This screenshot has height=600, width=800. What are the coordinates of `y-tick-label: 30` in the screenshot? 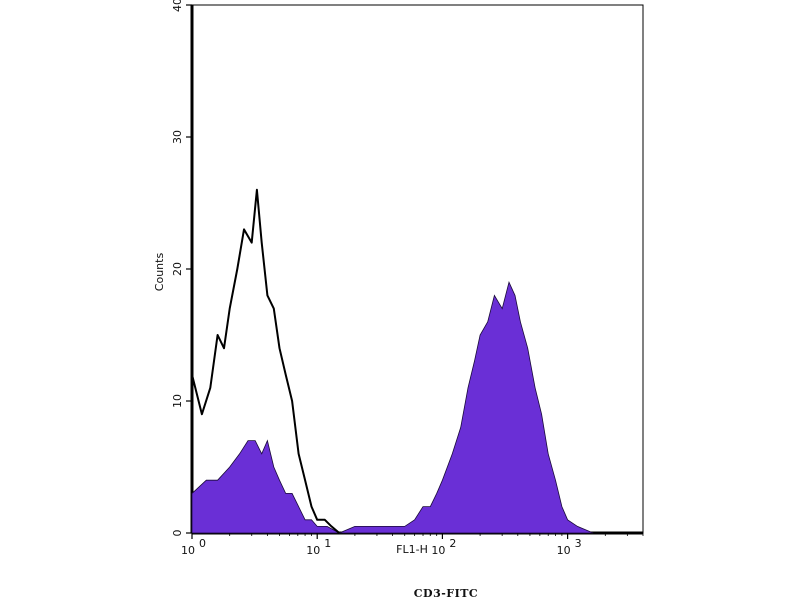 It's located at (177, 137).